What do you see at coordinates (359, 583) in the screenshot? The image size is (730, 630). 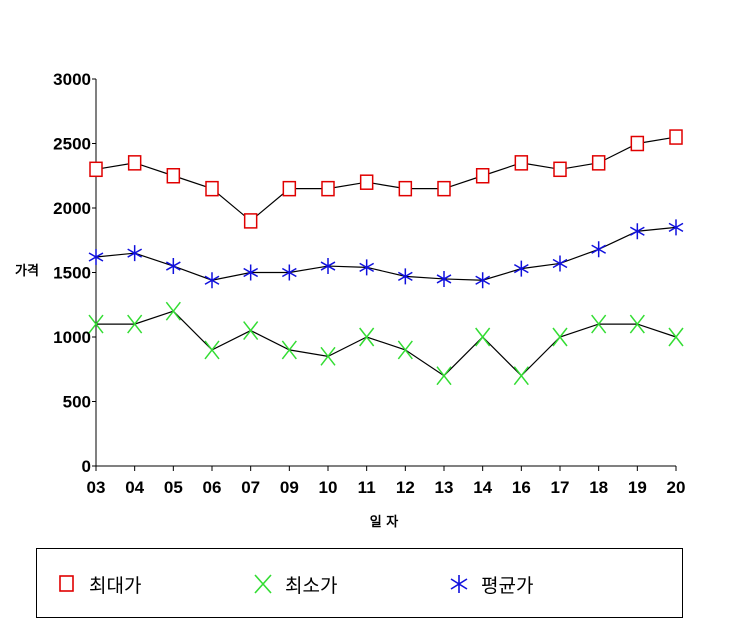 I see `legend: 최대가 최소가 평균가` at bounding box center [359, 583].